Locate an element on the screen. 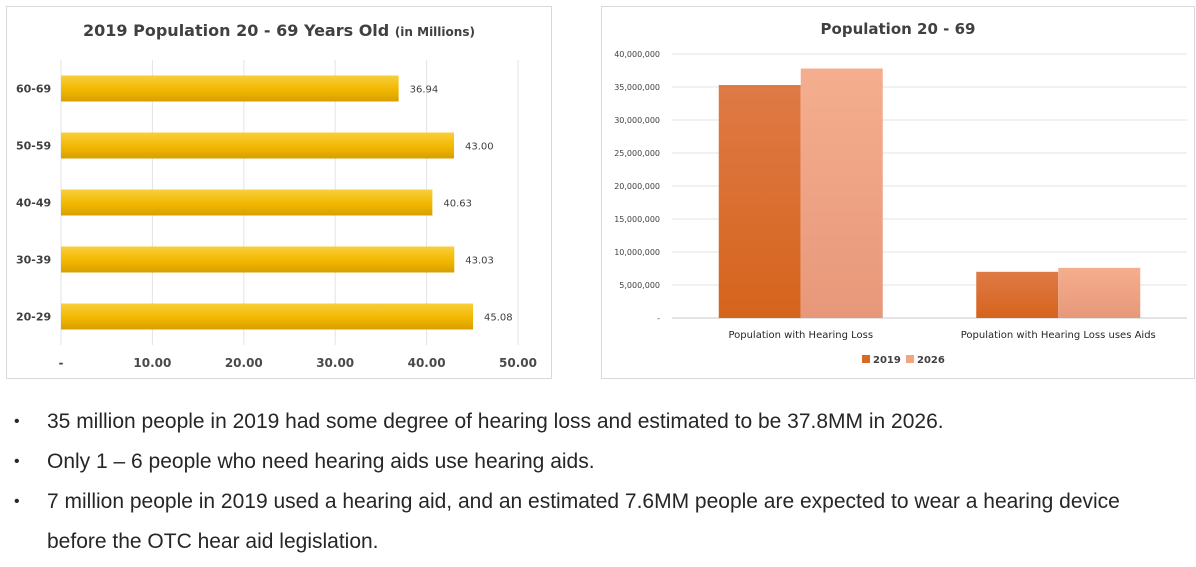 Image resolution: width=1196 pixels, height=567 pixels. bullet-item: before the OTC hear aid legislation. is located at coordinates (598, 542).